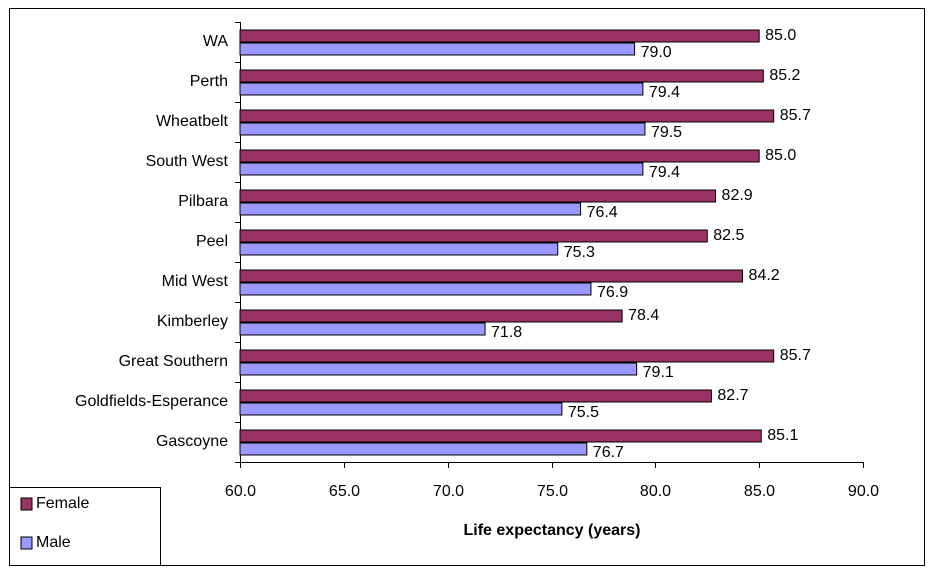 The height and width of the screenshot is (571, 933). What do you see at coordinates (579, 252) in the screenshot?
I see `value-label: 75.3` at bounding box center [579, 252].